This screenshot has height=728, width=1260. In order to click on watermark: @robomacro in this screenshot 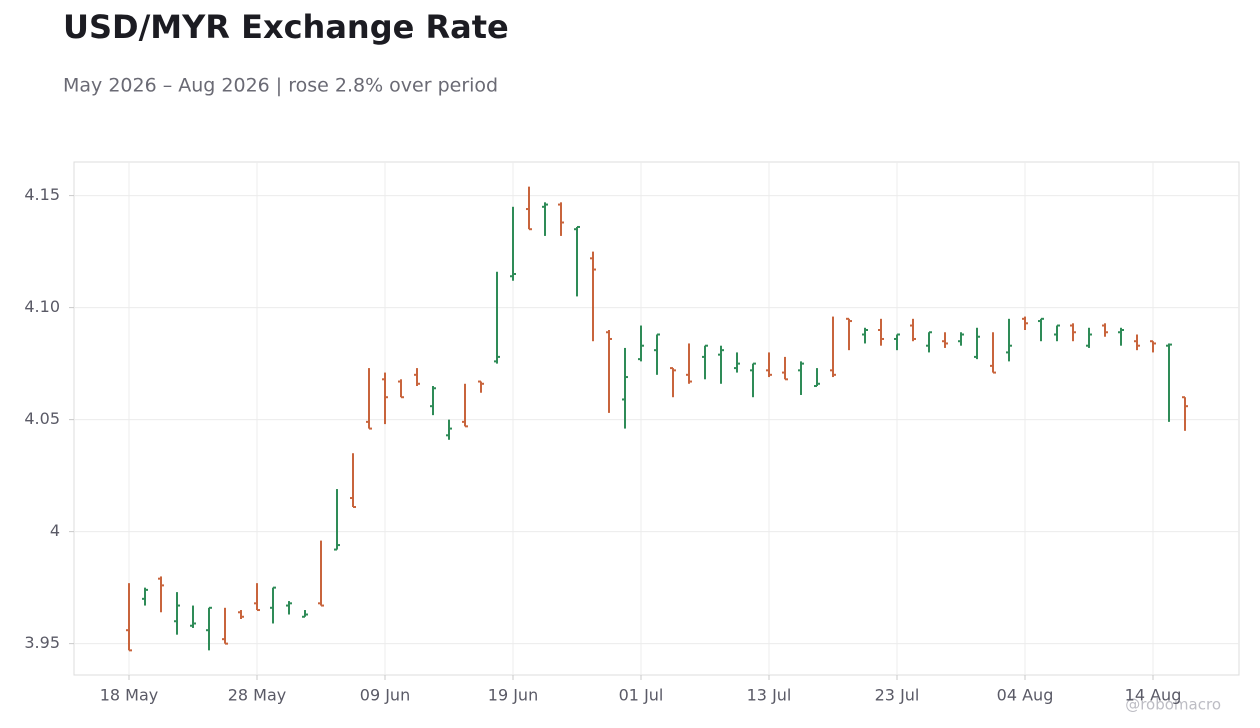, I will do `click(1173, 705)`.